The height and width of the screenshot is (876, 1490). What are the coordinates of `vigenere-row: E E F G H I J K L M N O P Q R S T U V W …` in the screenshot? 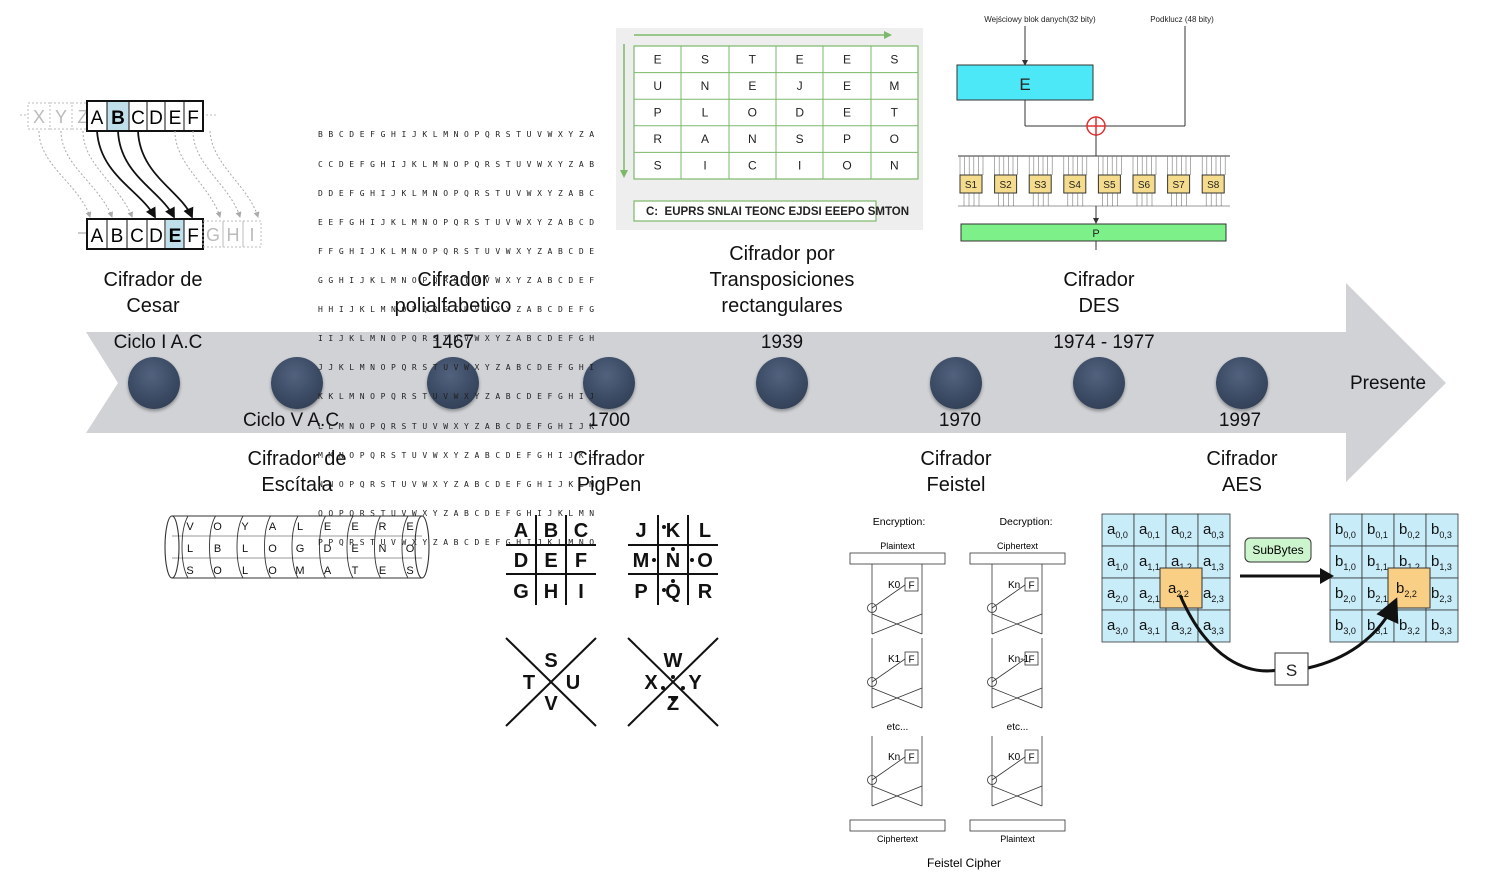 It's located at (456, 222).